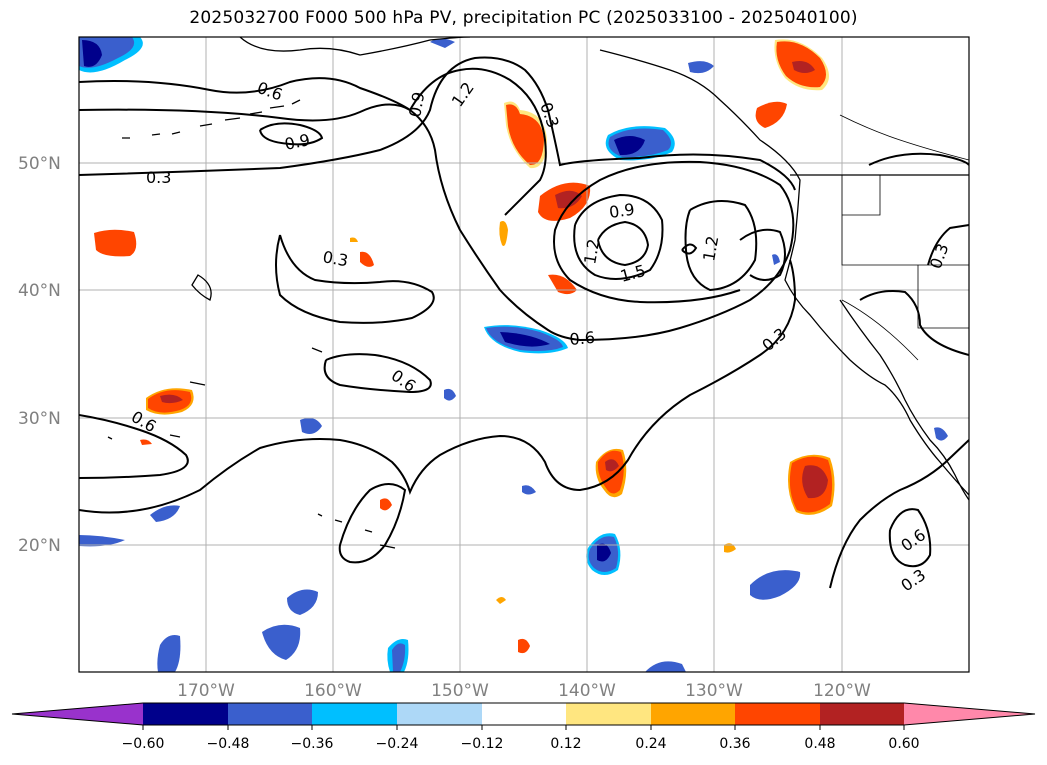  Describe the element at coordinates (39, 546) in the screenshot. I see `lat-label: 20°N` at that location.